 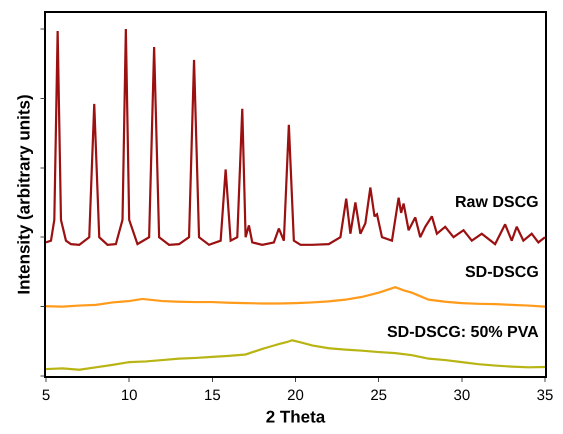 I want to click on series-label: Raw DSCG, so click(x=497, y=202).